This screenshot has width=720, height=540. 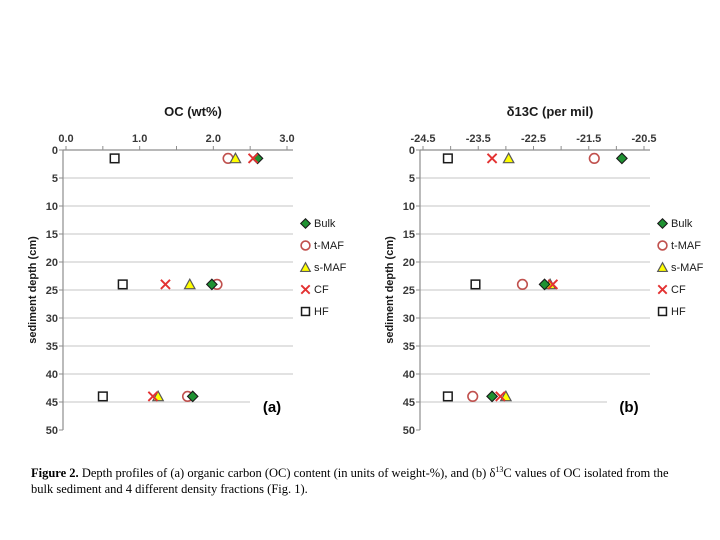 What do you see at coordinates (55, 151) in the screenshot?
I see `y-tick-label: 0` at bounding box center [55, 151].